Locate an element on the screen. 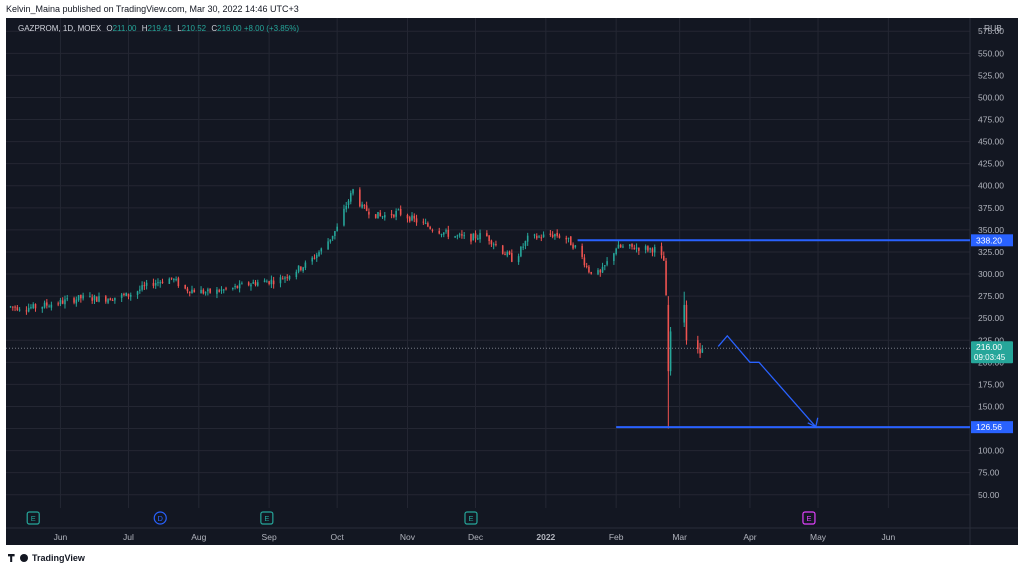  tradingview-logo: TradingView is located at coordinates (46, 558).